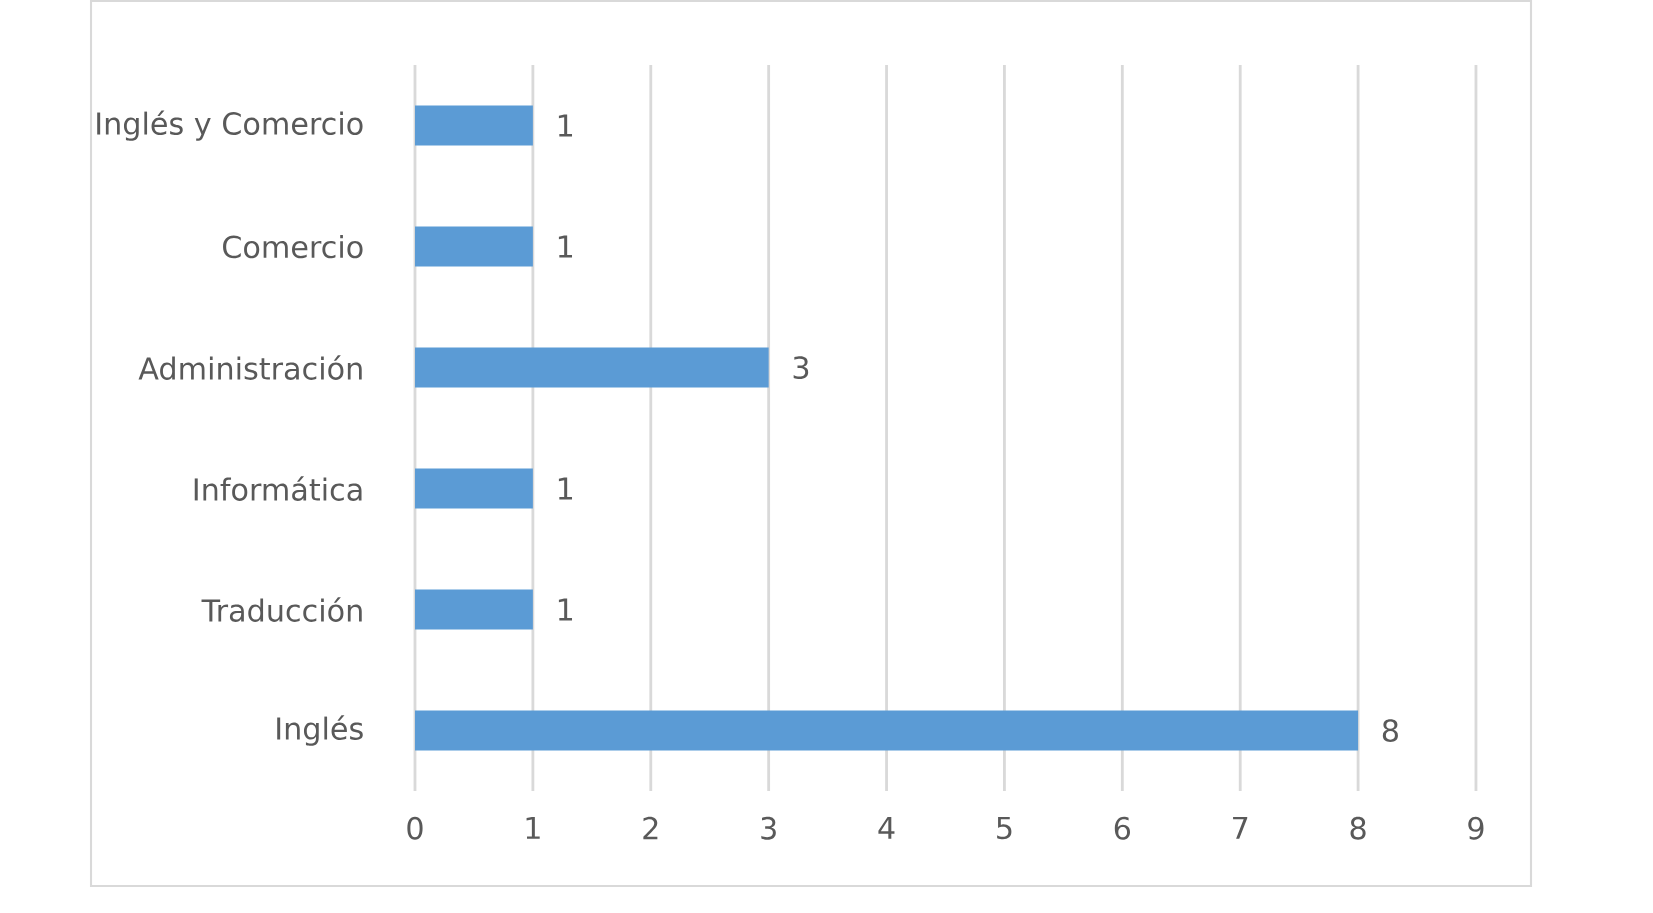 The width and height of the screenshot is (1653, 913). I want to click on y-tick-label: Administración, so click(250, 367).